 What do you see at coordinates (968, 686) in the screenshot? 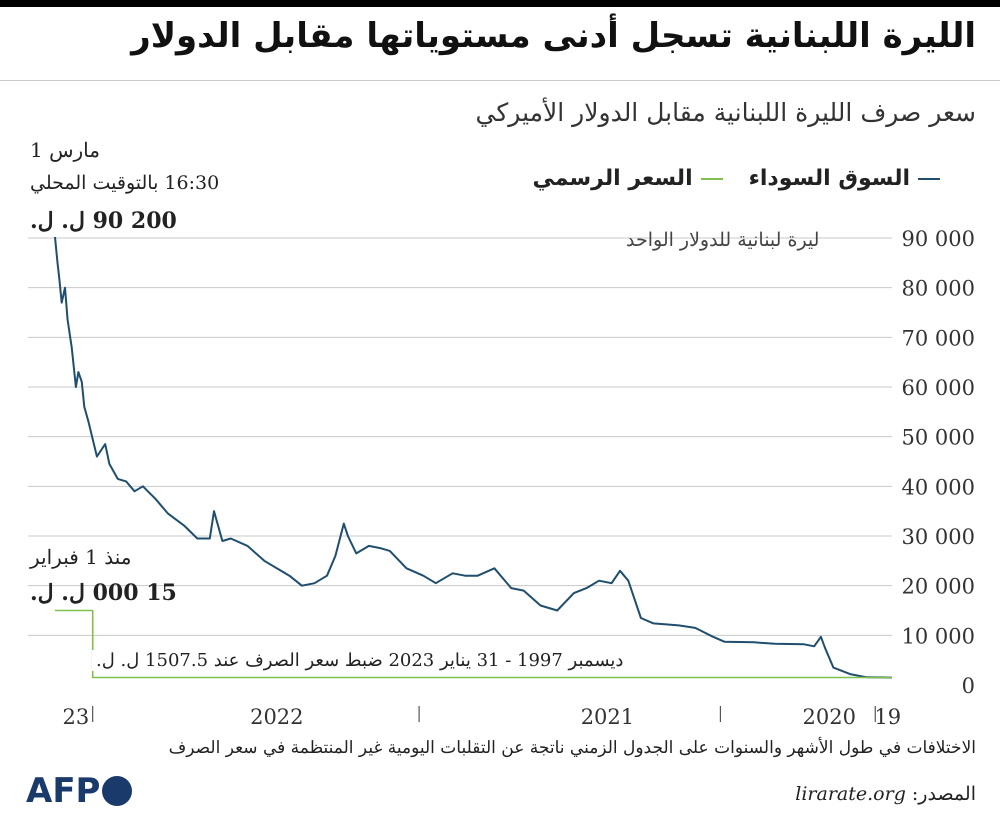
I see `y-tick-label: 0` at bounding box center [968, 686].